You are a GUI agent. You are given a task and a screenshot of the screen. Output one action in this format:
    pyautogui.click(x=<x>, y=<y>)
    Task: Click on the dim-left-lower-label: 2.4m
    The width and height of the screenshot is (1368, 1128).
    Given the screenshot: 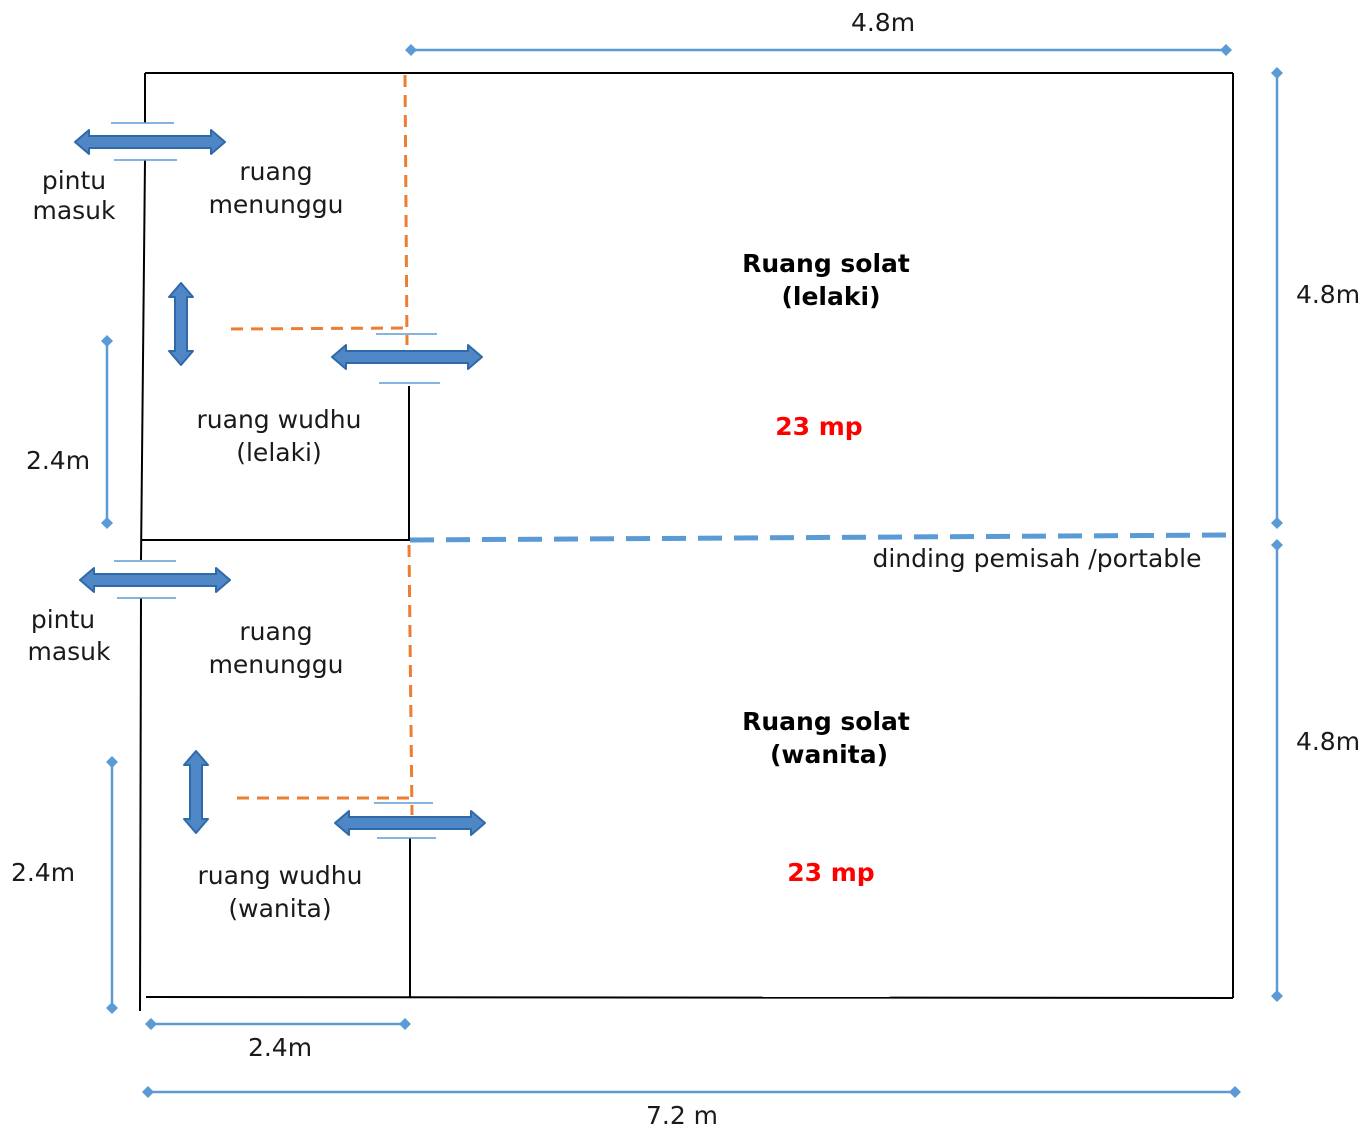 What is the action you would take?
    pyautogui.click(x=43, y=872)
    